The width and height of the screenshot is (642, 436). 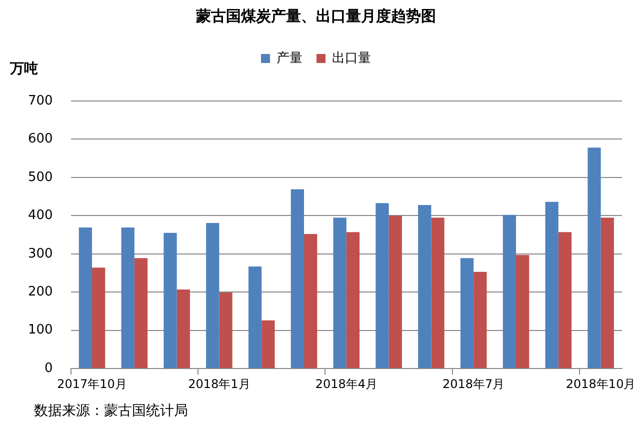 What do you see at coordinates (315, 15) in the screenshot?
I see `chart-title: 蒙古国煤炭产量、出口量月度趋势图` at bounding box center [315, 15].